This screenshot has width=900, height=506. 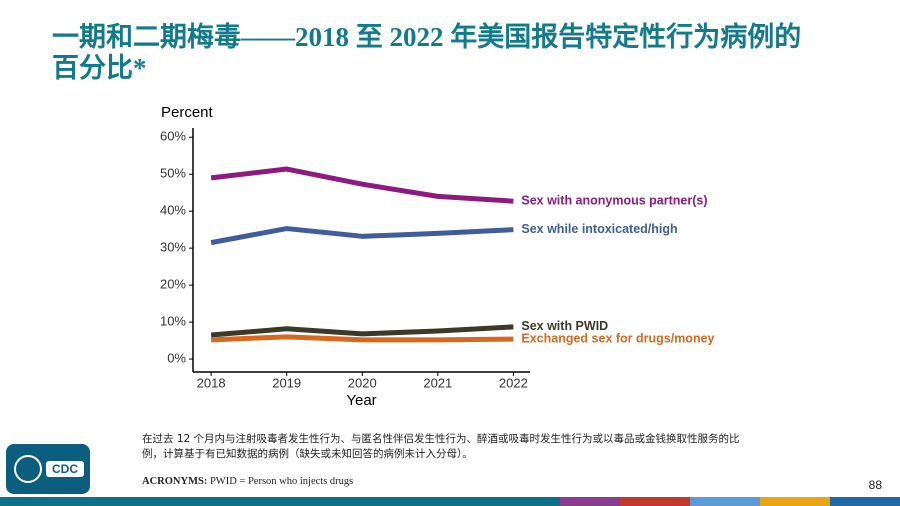 I want to click on series-label: Sex with PWID, so click(x=564, y=326).